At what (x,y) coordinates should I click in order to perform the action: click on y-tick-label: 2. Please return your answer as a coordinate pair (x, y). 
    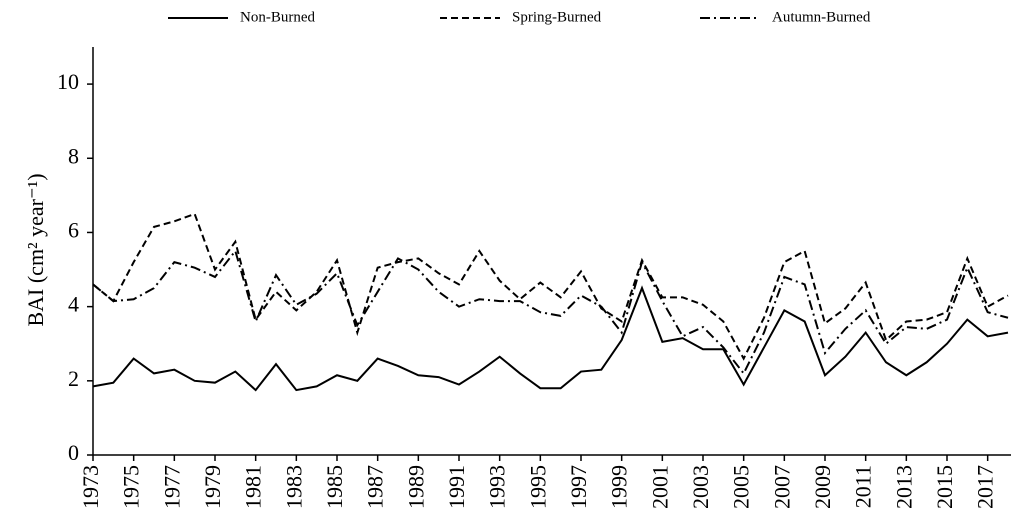
    Looking at the image, I should click on (73, 378).